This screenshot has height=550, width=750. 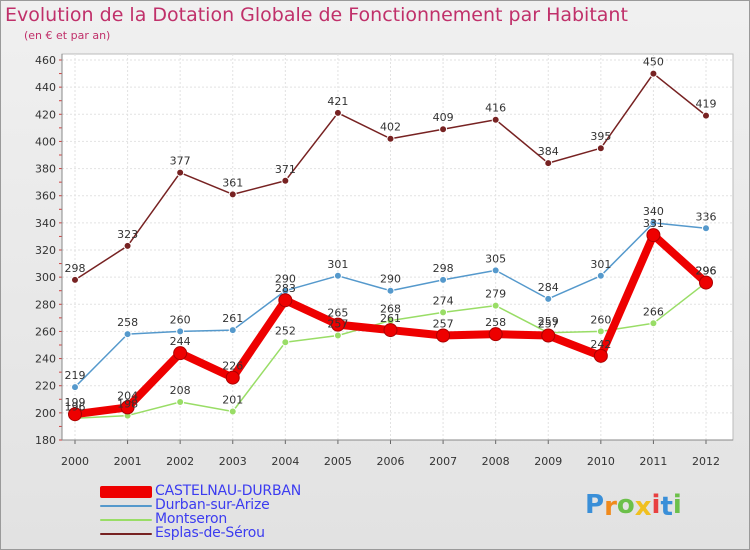 I want to click on data-label: 336, so click(x=706, y=216).